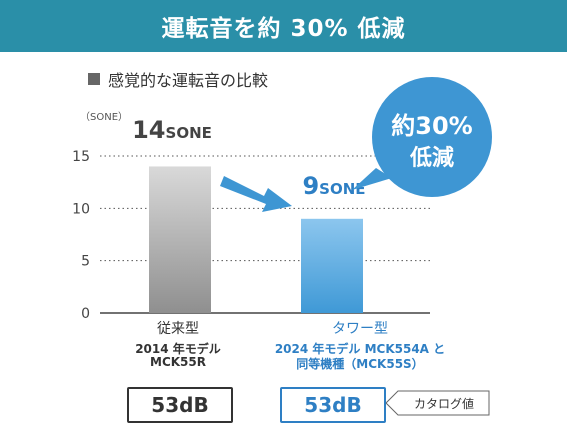 The image size is (567, 441). What do you see at coordinates (85, 314) in the screenshot?
I see `y-tick-label: 0` at bounding box center [85, 314].